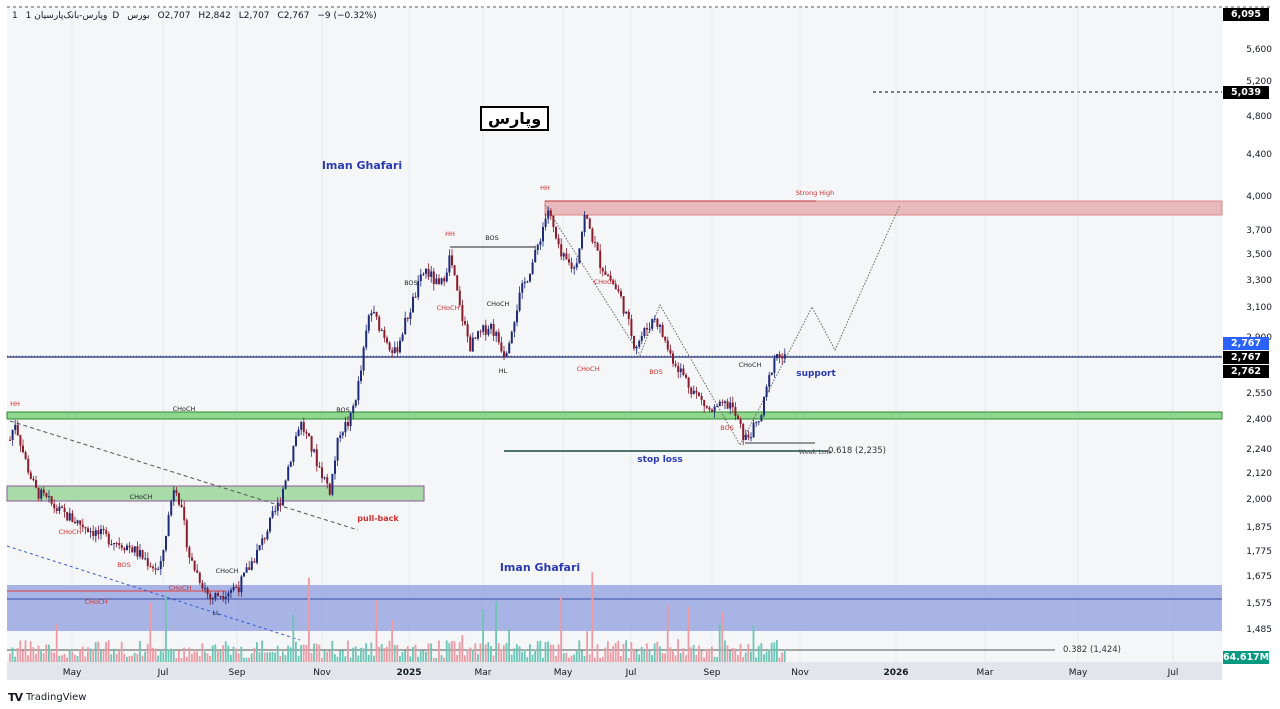 This screenshot has height=709, width=1280. Describe the element at coordinates (750, 365) in the screenshot. I see `chart-annotation-choch11: CHoCH` at that location.